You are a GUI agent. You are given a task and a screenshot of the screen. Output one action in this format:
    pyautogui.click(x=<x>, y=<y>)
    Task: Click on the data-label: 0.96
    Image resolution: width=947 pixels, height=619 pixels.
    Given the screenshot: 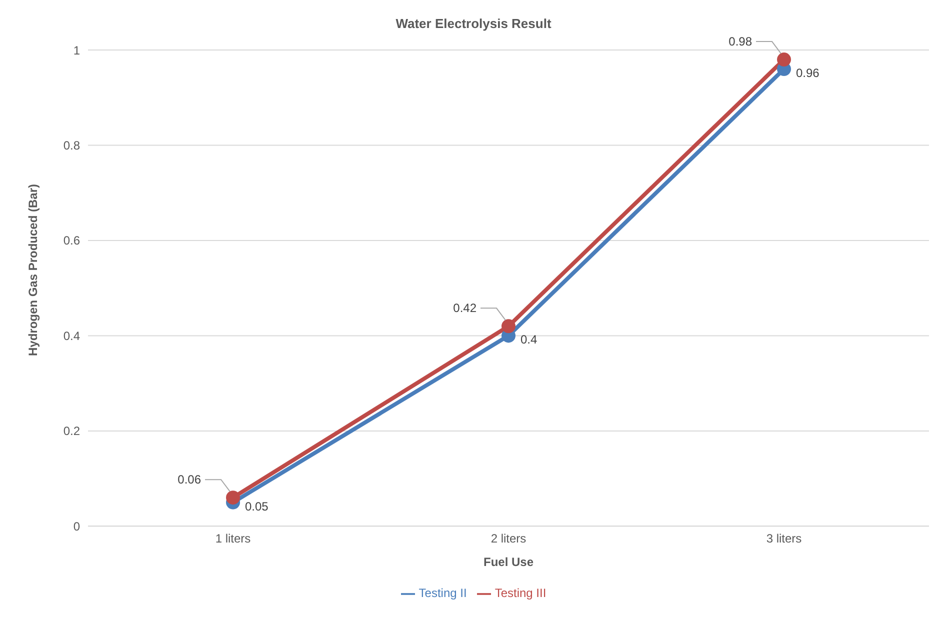 What is the action you would take?
    pyautogui.click(x=808, y=73)
    